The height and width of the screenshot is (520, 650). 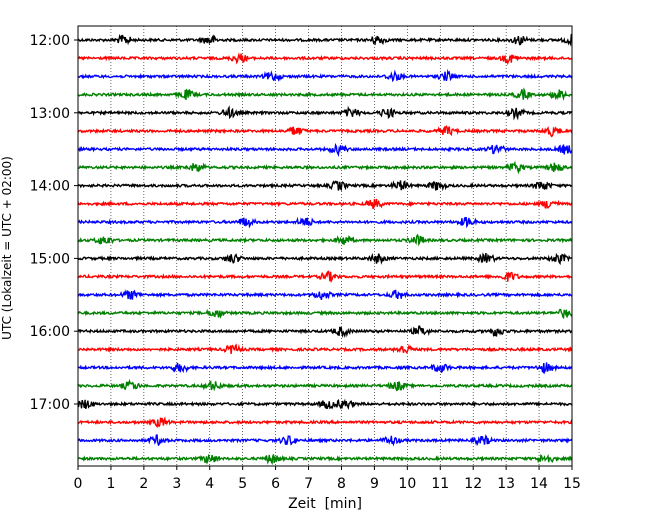 I want to click on x-tick-label: 6, so click(x=275, y=484).